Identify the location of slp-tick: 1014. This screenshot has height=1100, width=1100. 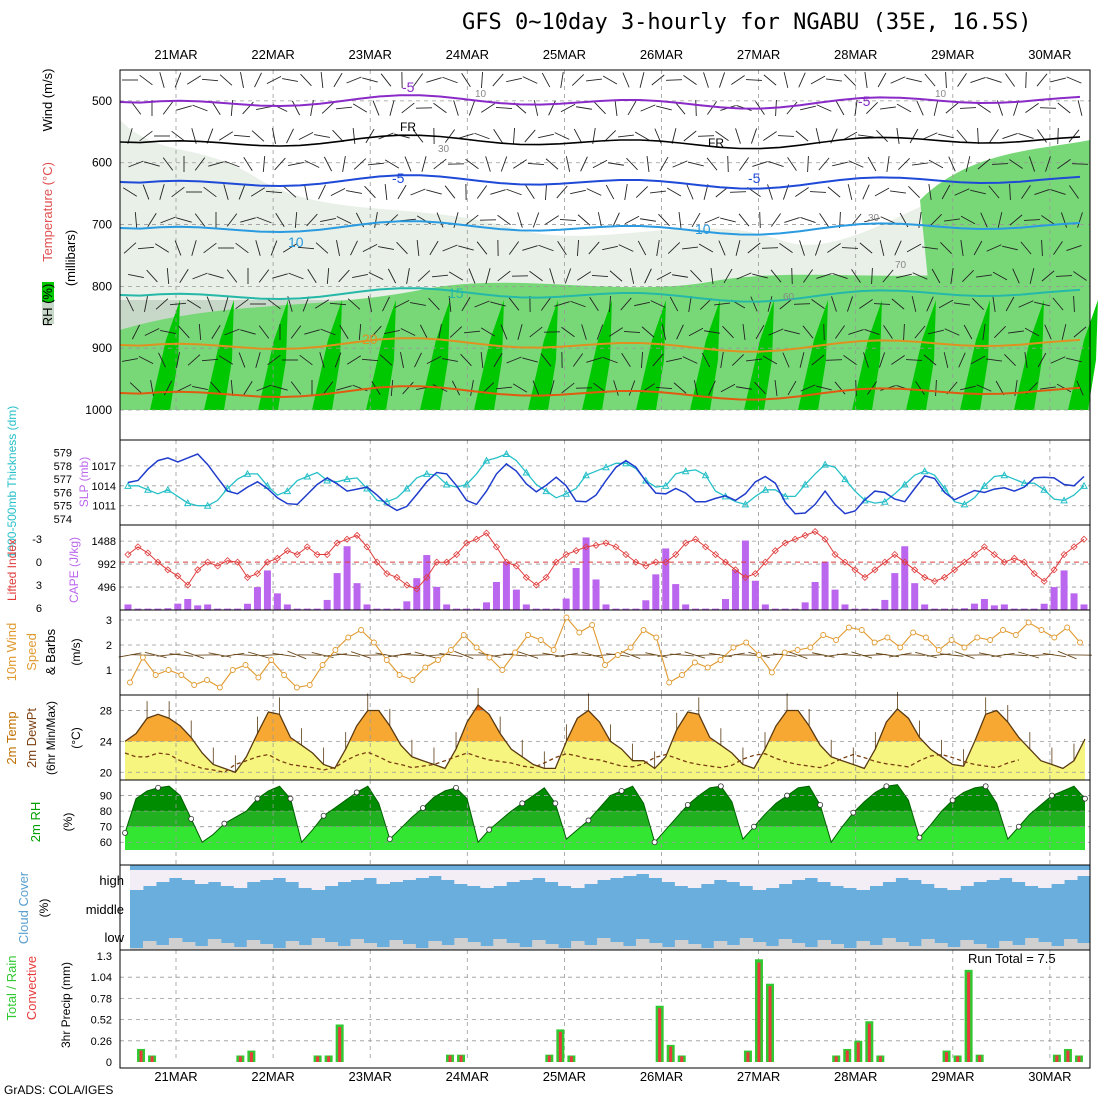
(104, 487).